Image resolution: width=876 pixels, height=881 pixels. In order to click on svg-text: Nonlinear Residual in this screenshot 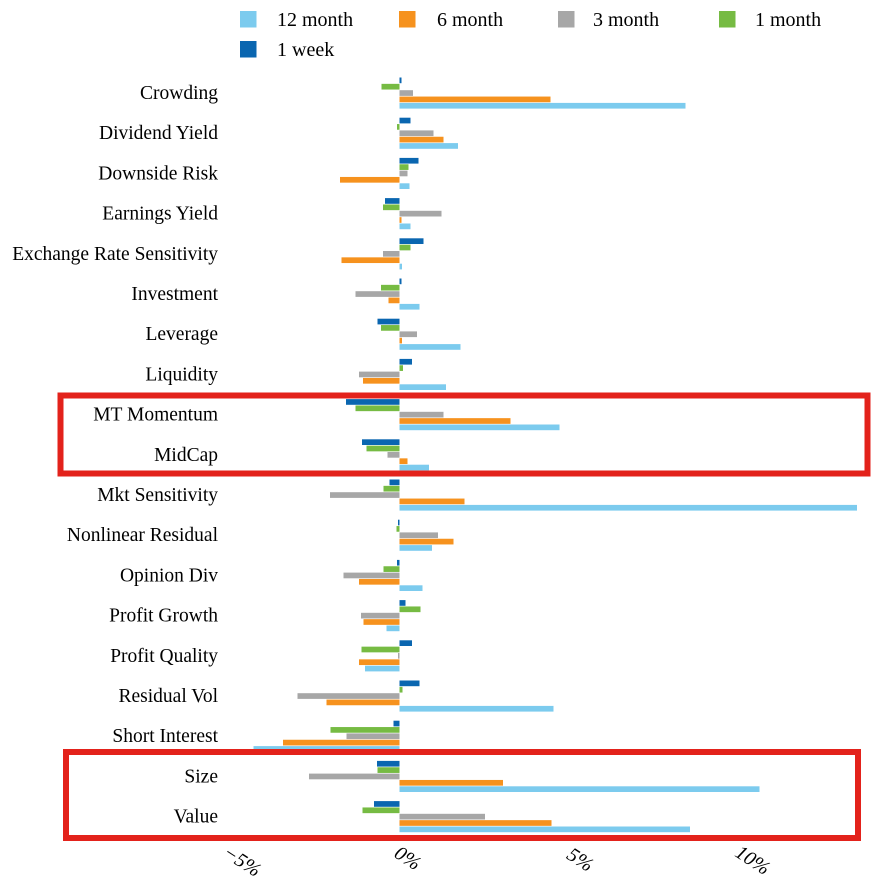, I will do `click(143, 535)`.